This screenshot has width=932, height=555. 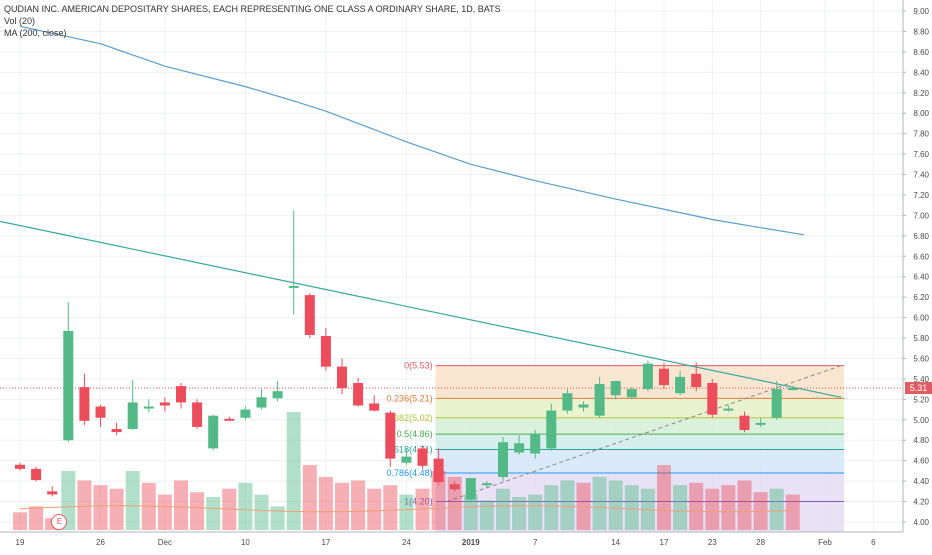 I want to click on price-tick-label: 7.00, so click(x=921, y=215).